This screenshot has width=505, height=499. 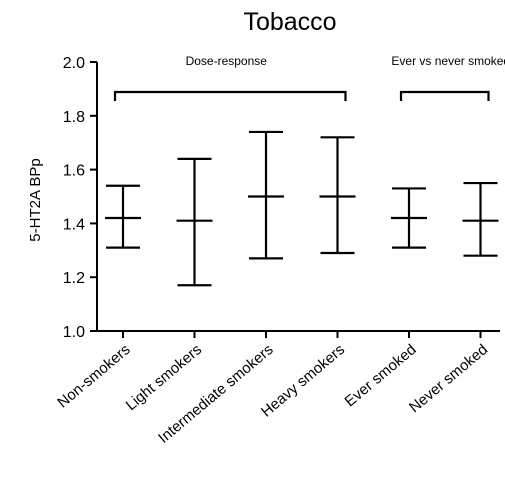 What do you see at coordinates (289, 22) in the screenshot?
I see `chart-title: Tobacco` at bounding box center [289, 22].